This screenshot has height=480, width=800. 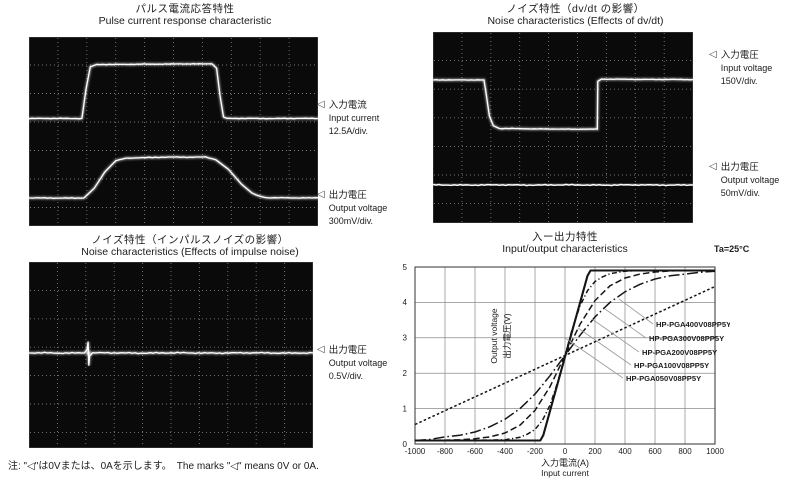 I want to click on channel-label-en: Input voltage, so click(x=746, y=68).